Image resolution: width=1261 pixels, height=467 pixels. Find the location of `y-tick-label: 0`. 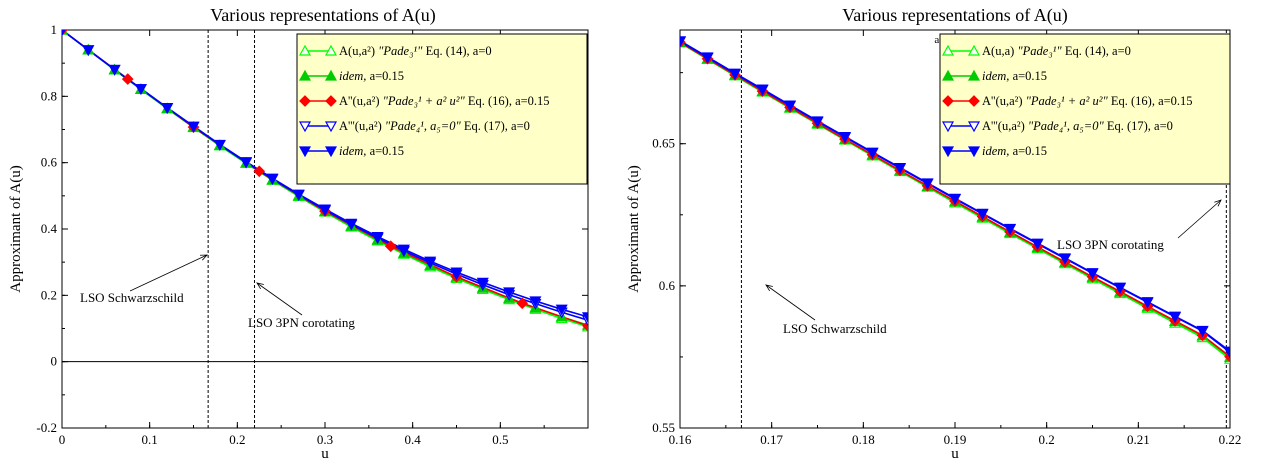

y-tick-label: 0 is located at coordinates (54, 361).